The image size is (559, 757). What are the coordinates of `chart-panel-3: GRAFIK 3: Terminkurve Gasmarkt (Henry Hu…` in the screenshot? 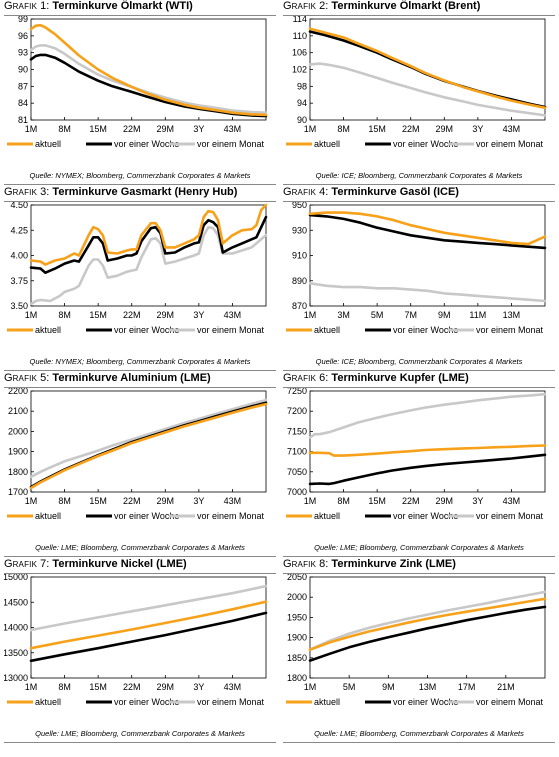 It's located at (140, 278).